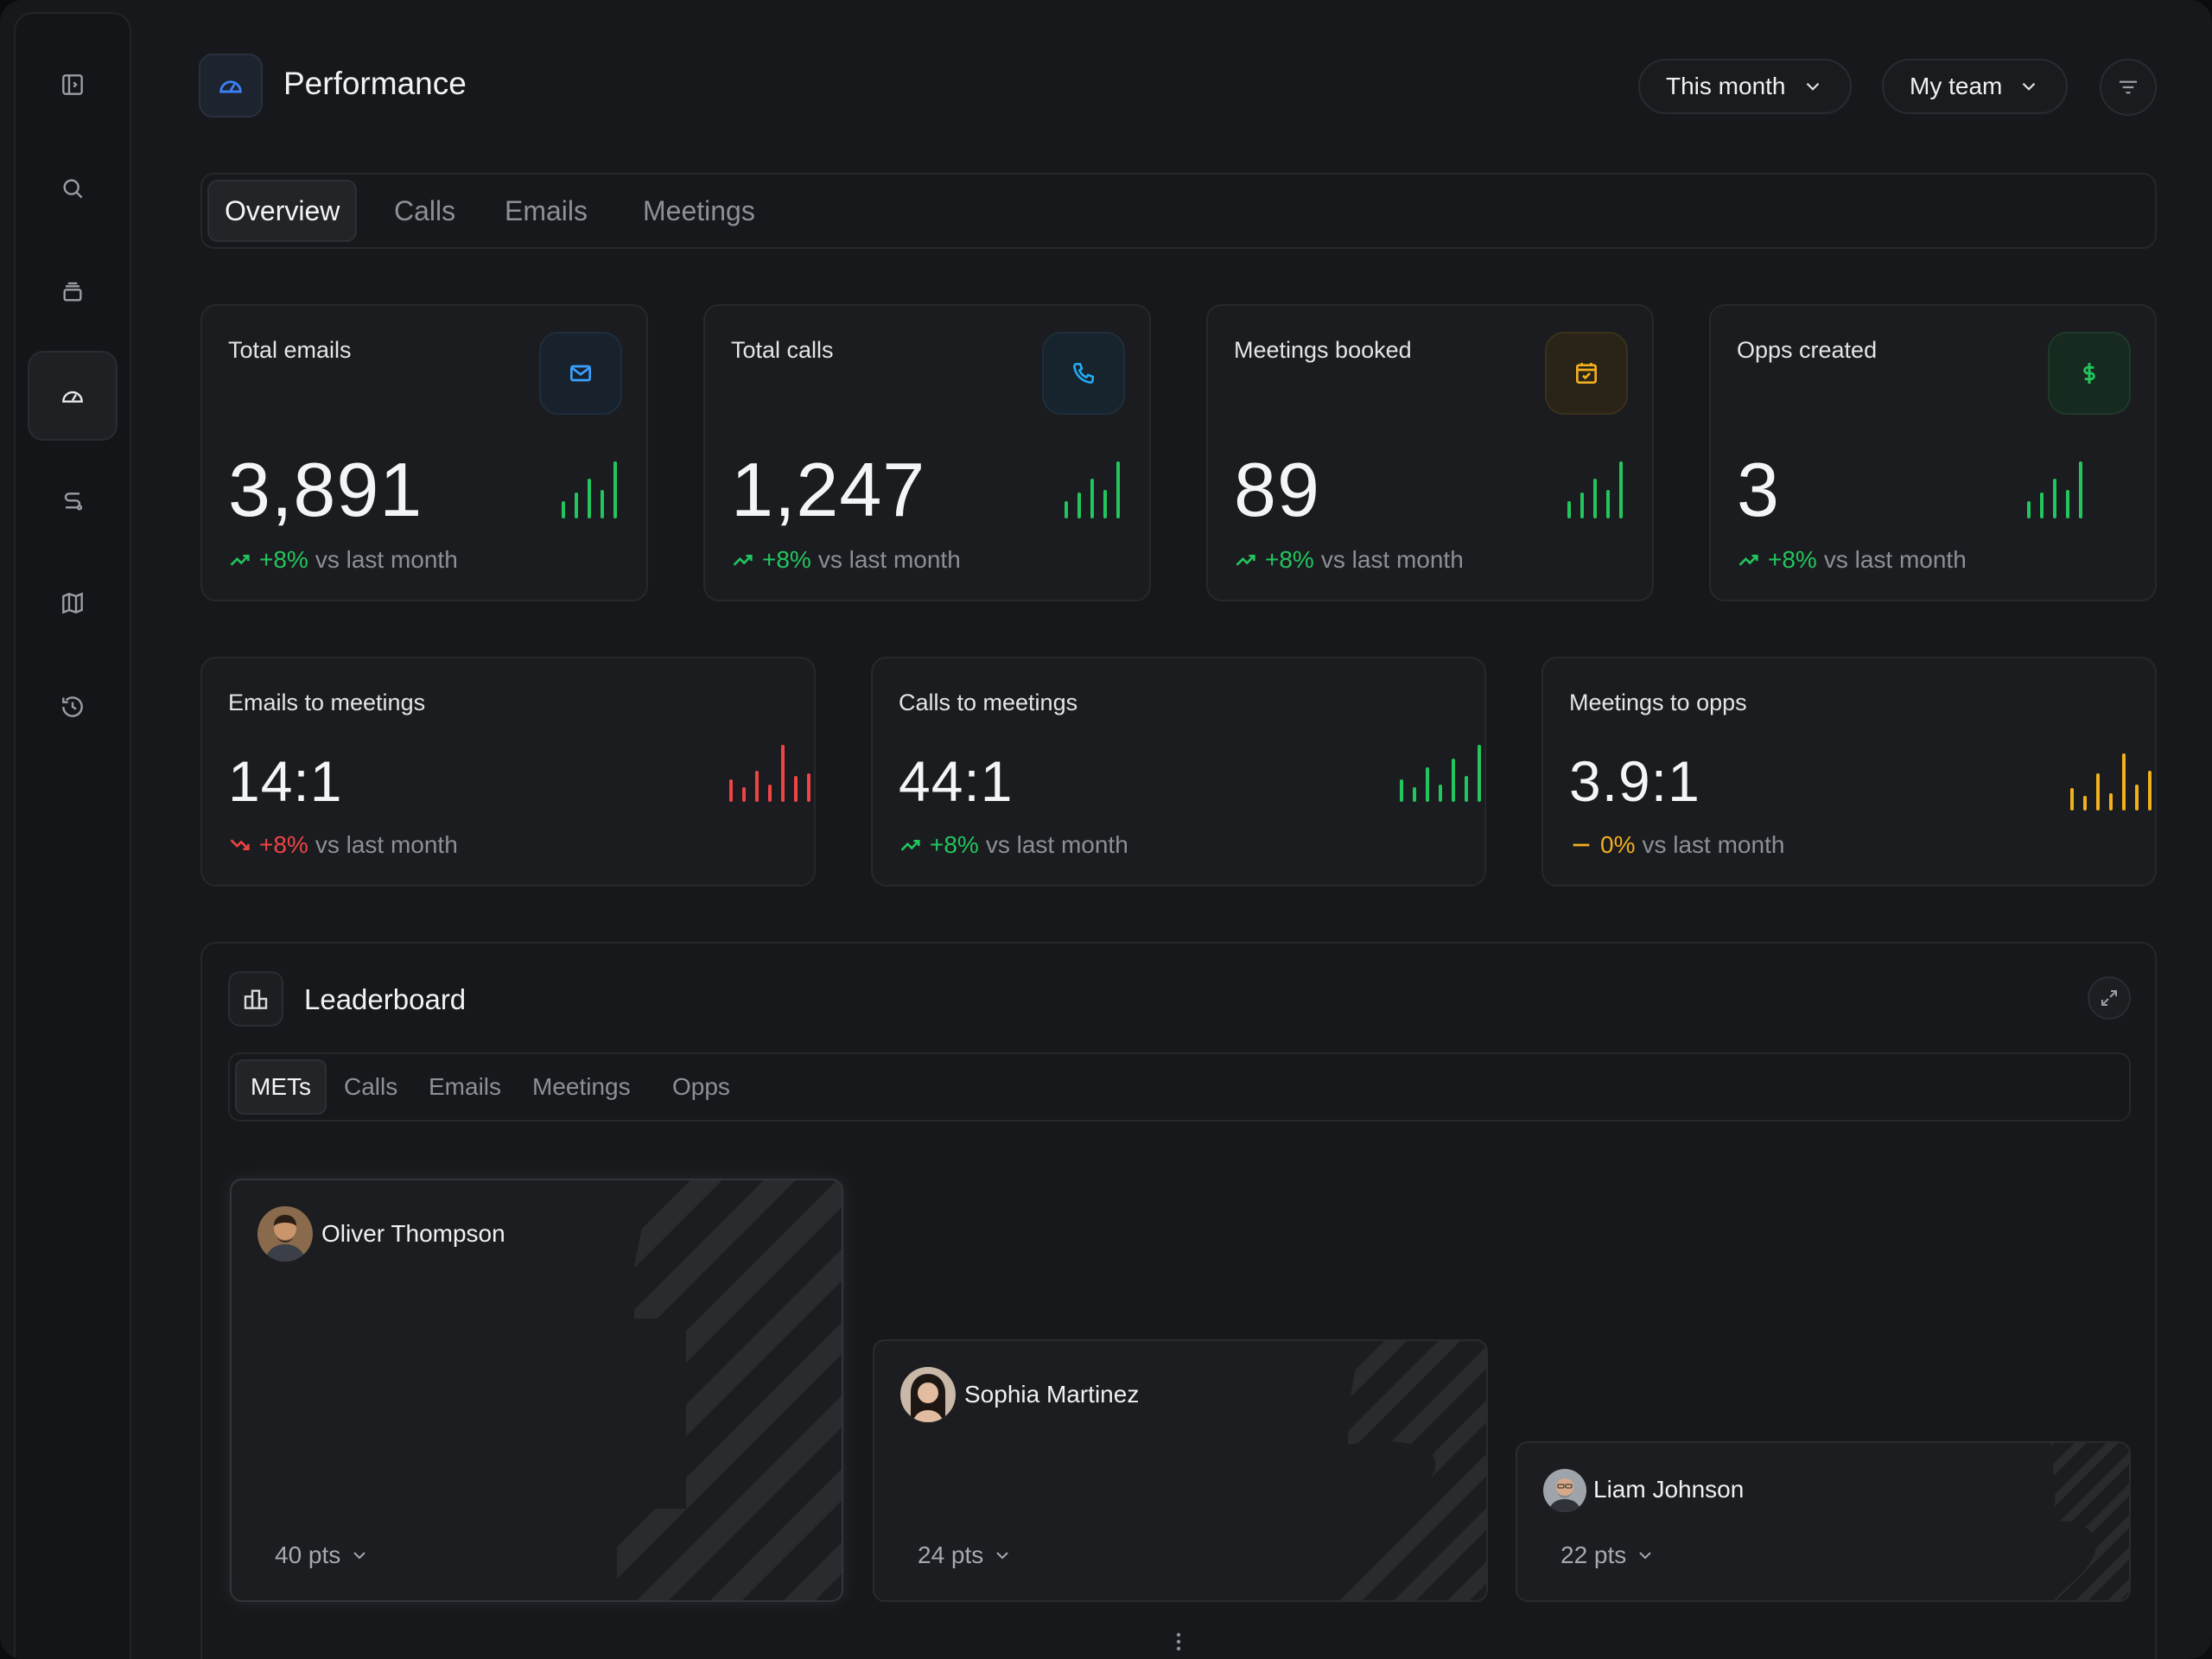 This screenshot has width=2212, height=1659. I want to click on ratio-card-title: Calls to meetings, so click(988, 702).